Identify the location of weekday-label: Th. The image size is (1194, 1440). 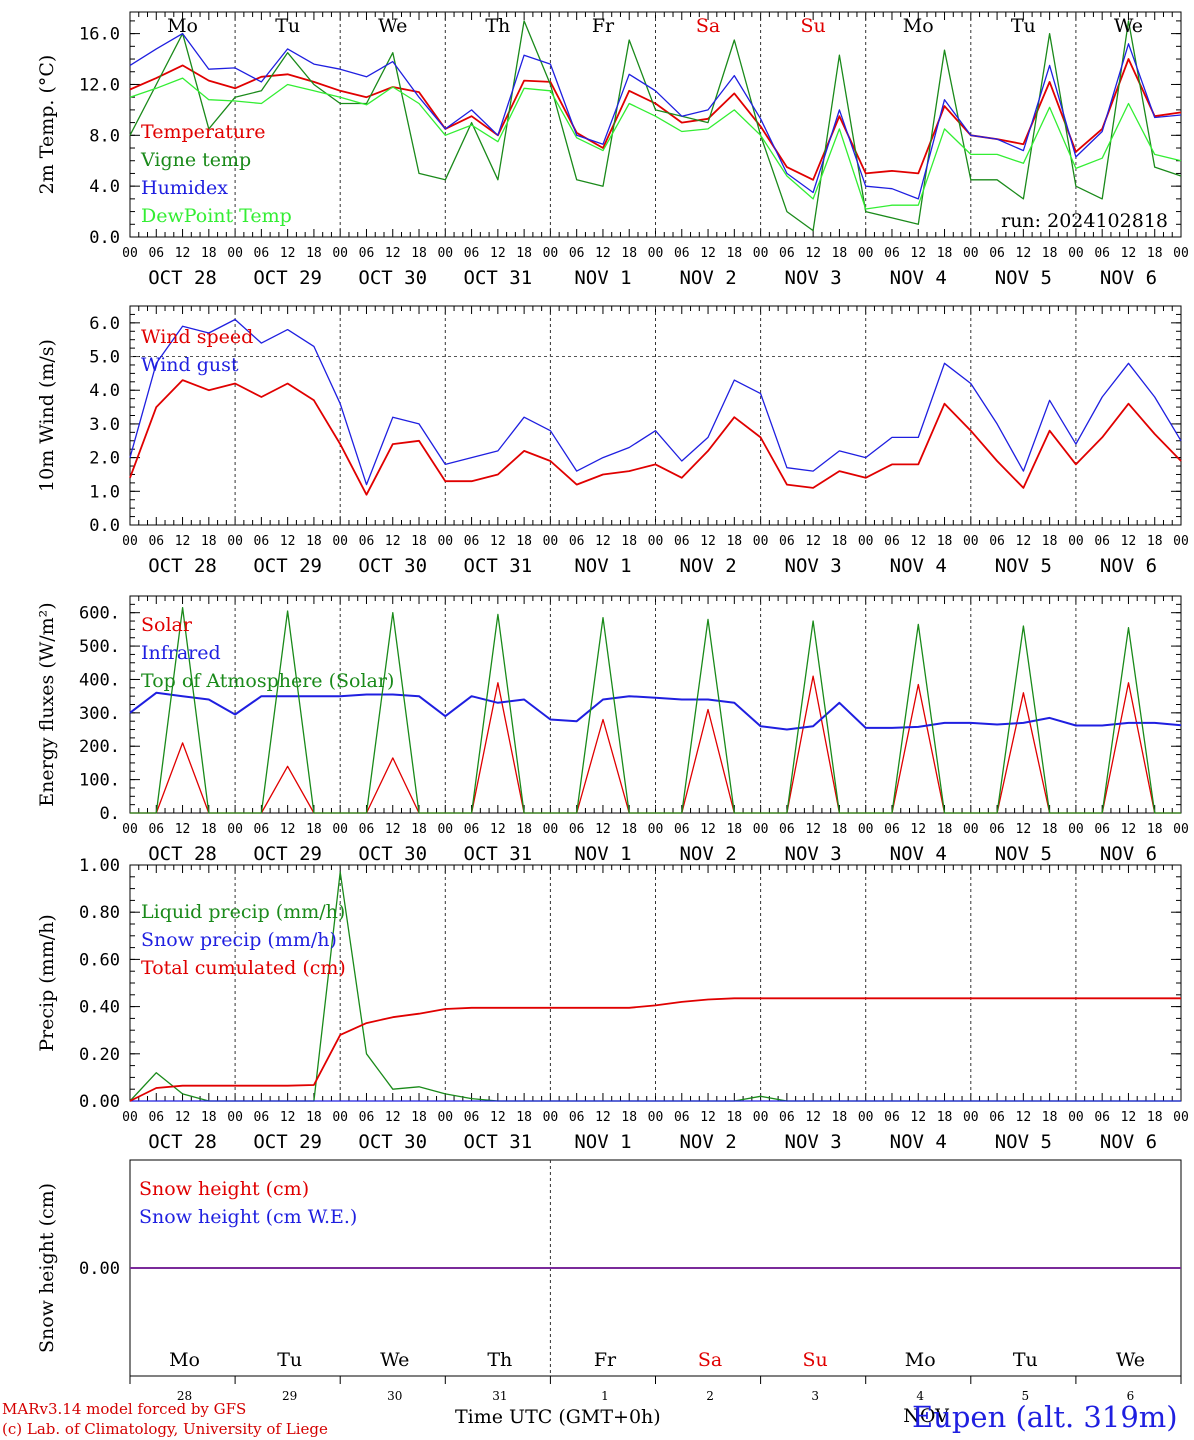
(499, 1360).